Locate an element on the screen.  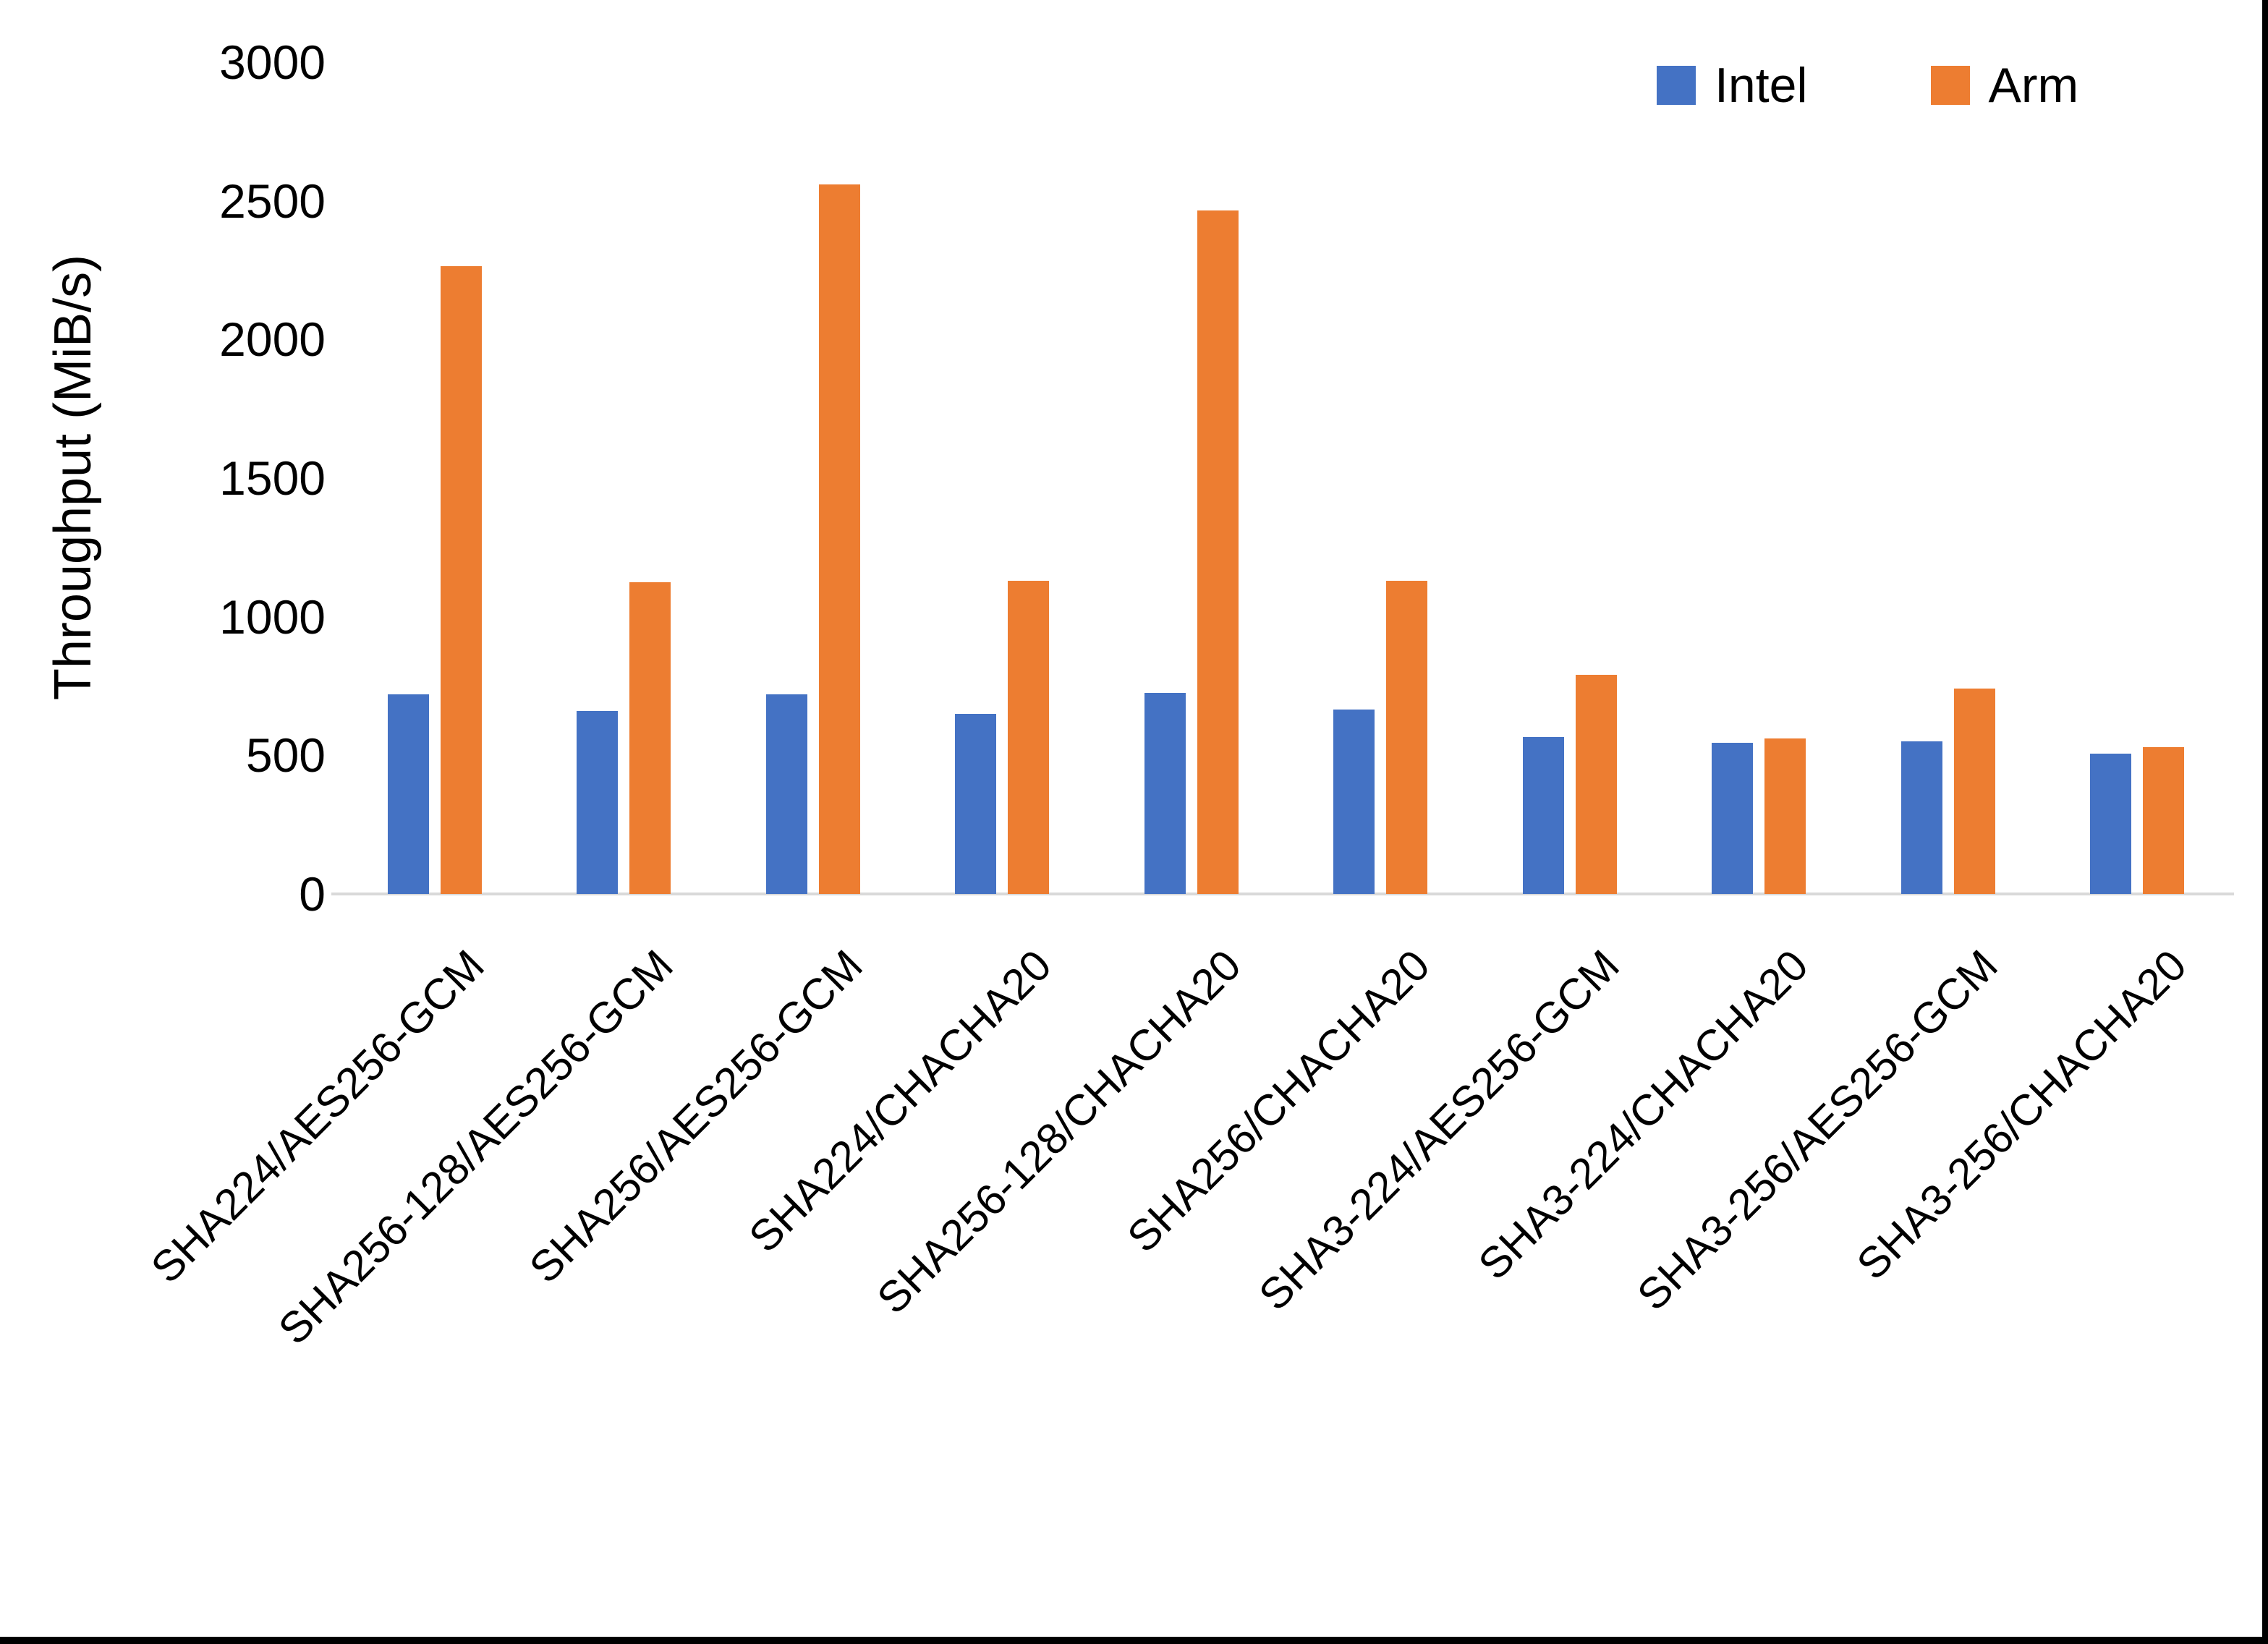
y-tick-label-2500: 2500 is located at coordinates (272, 201).